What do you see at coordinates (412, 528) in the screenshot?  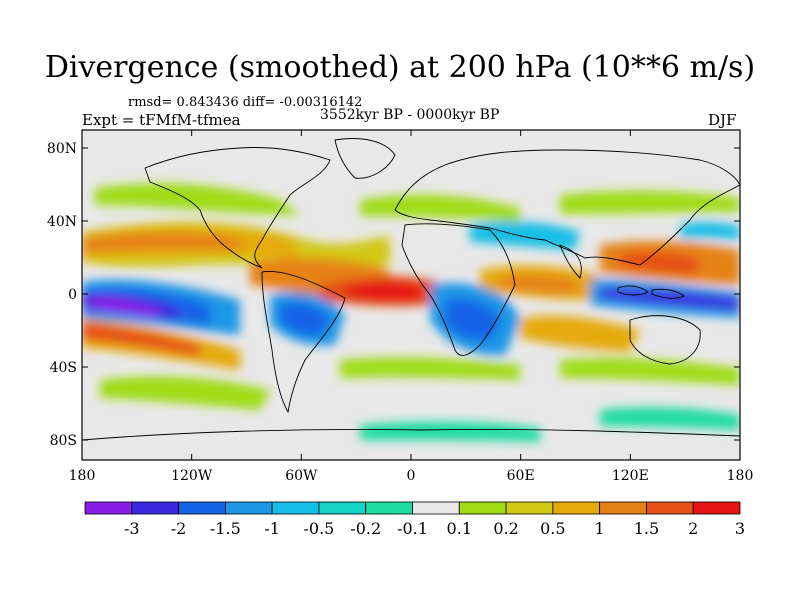 I see `colorbar-label: -0.1` at bounding box center [412, 528].